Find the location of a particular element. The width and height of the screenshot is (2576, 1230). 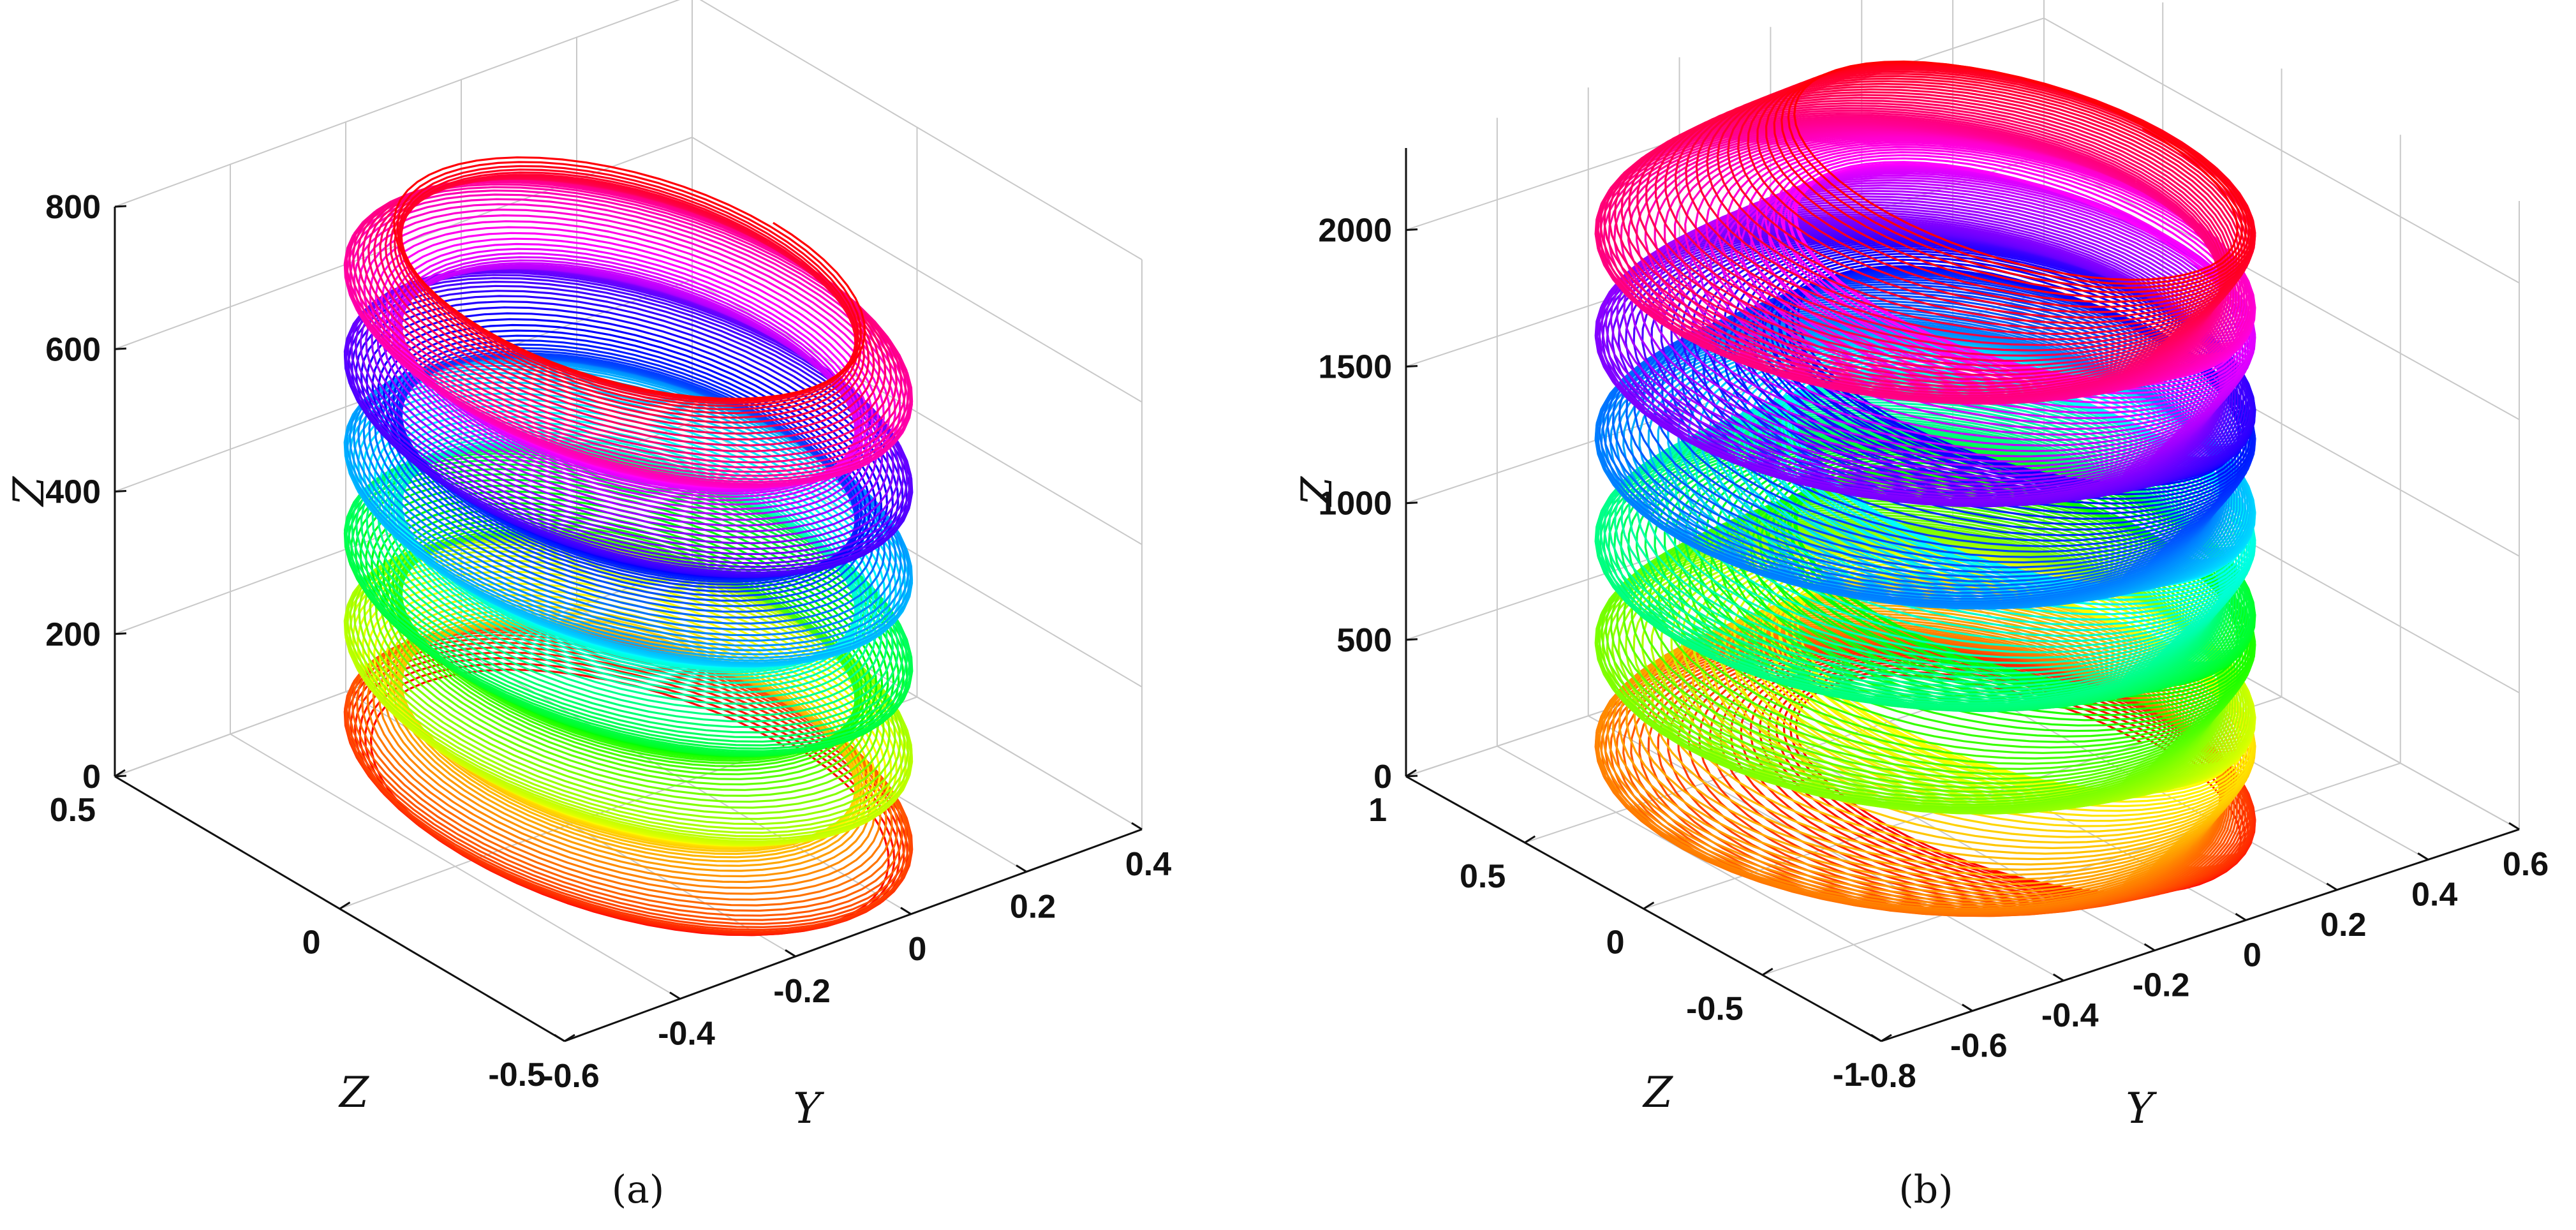

z-tick-label: 500 is located at coordinates (1364, 640).